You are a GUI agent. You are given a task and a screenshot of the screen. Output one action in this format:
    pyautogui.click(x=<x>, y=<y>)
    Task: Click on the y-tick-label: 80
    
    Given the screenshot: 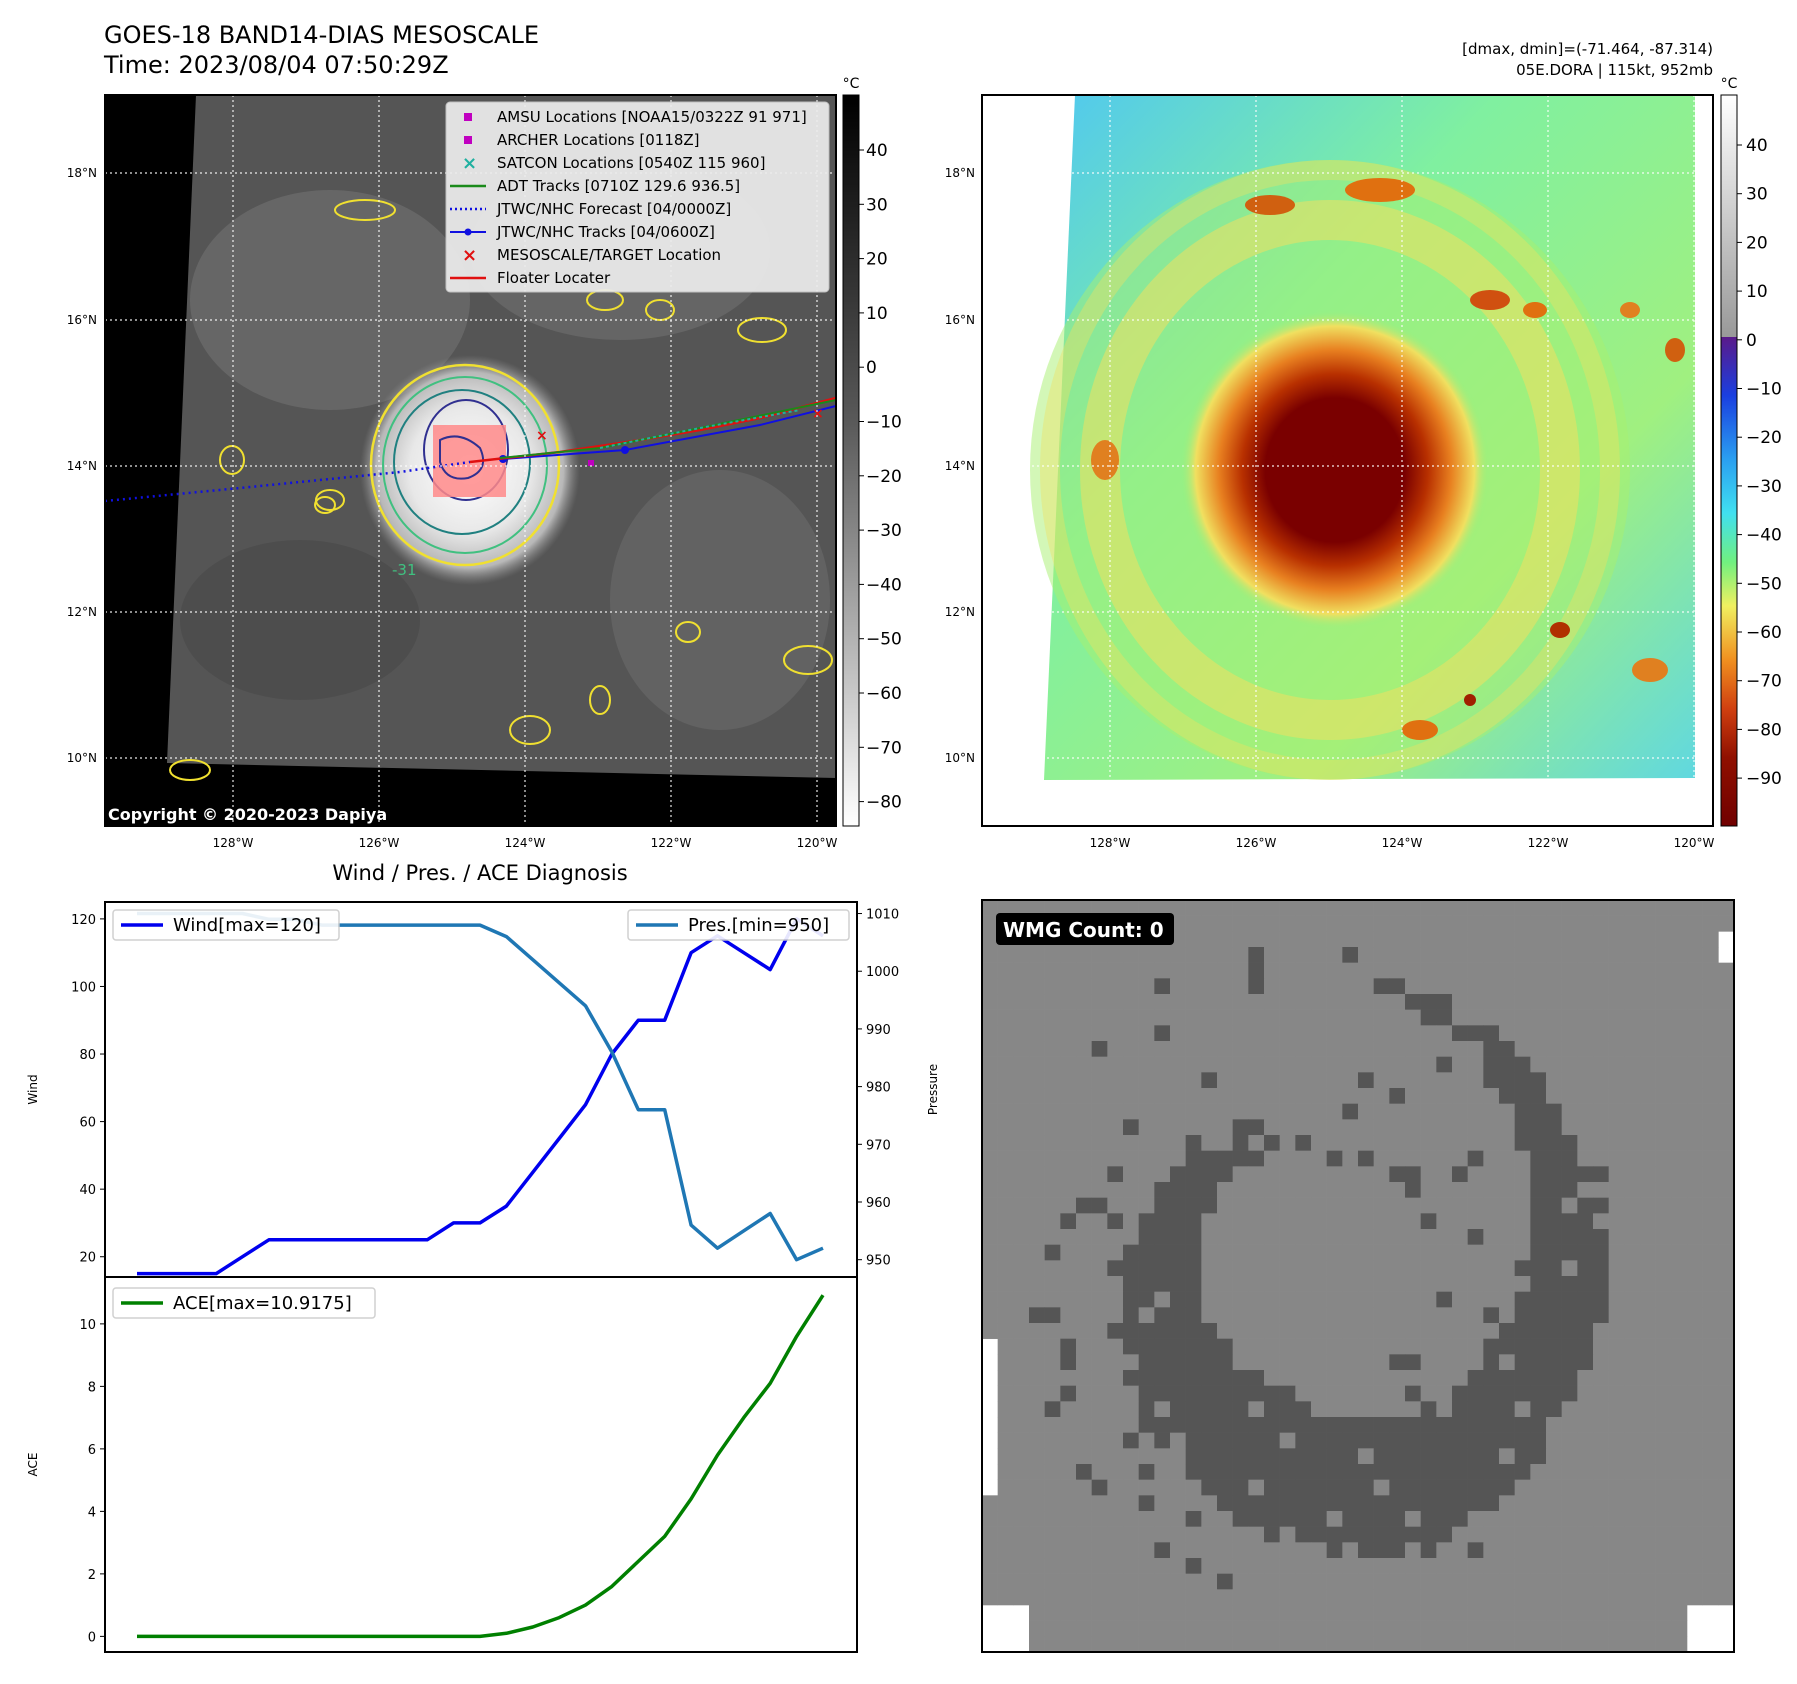 What is the action you would take?
    pyautogui.click(x=87, y=1055)
    